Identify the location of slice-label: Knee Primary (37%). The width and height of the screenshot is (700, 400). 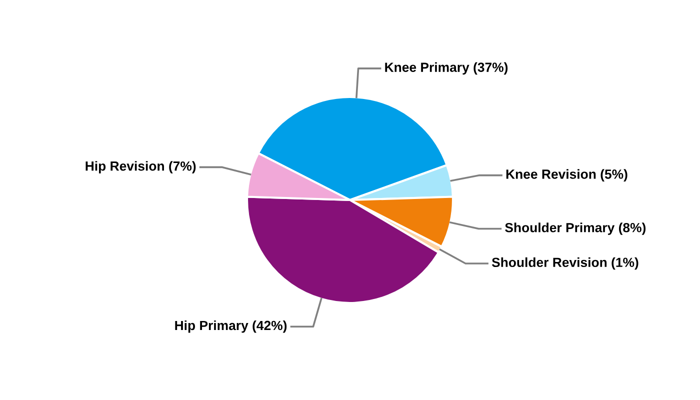
(446, 68).